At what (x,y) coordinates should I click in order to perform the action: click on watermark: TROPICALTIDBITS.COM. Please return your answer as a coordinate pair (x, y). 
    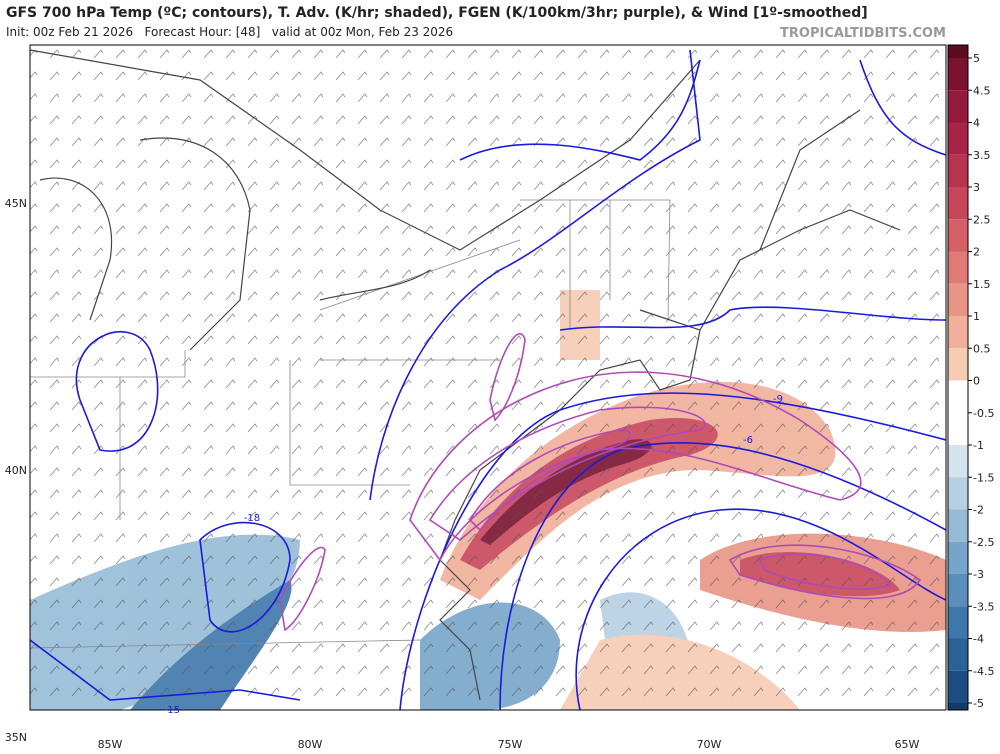
    Looking at the image, I should click on (863, 33).